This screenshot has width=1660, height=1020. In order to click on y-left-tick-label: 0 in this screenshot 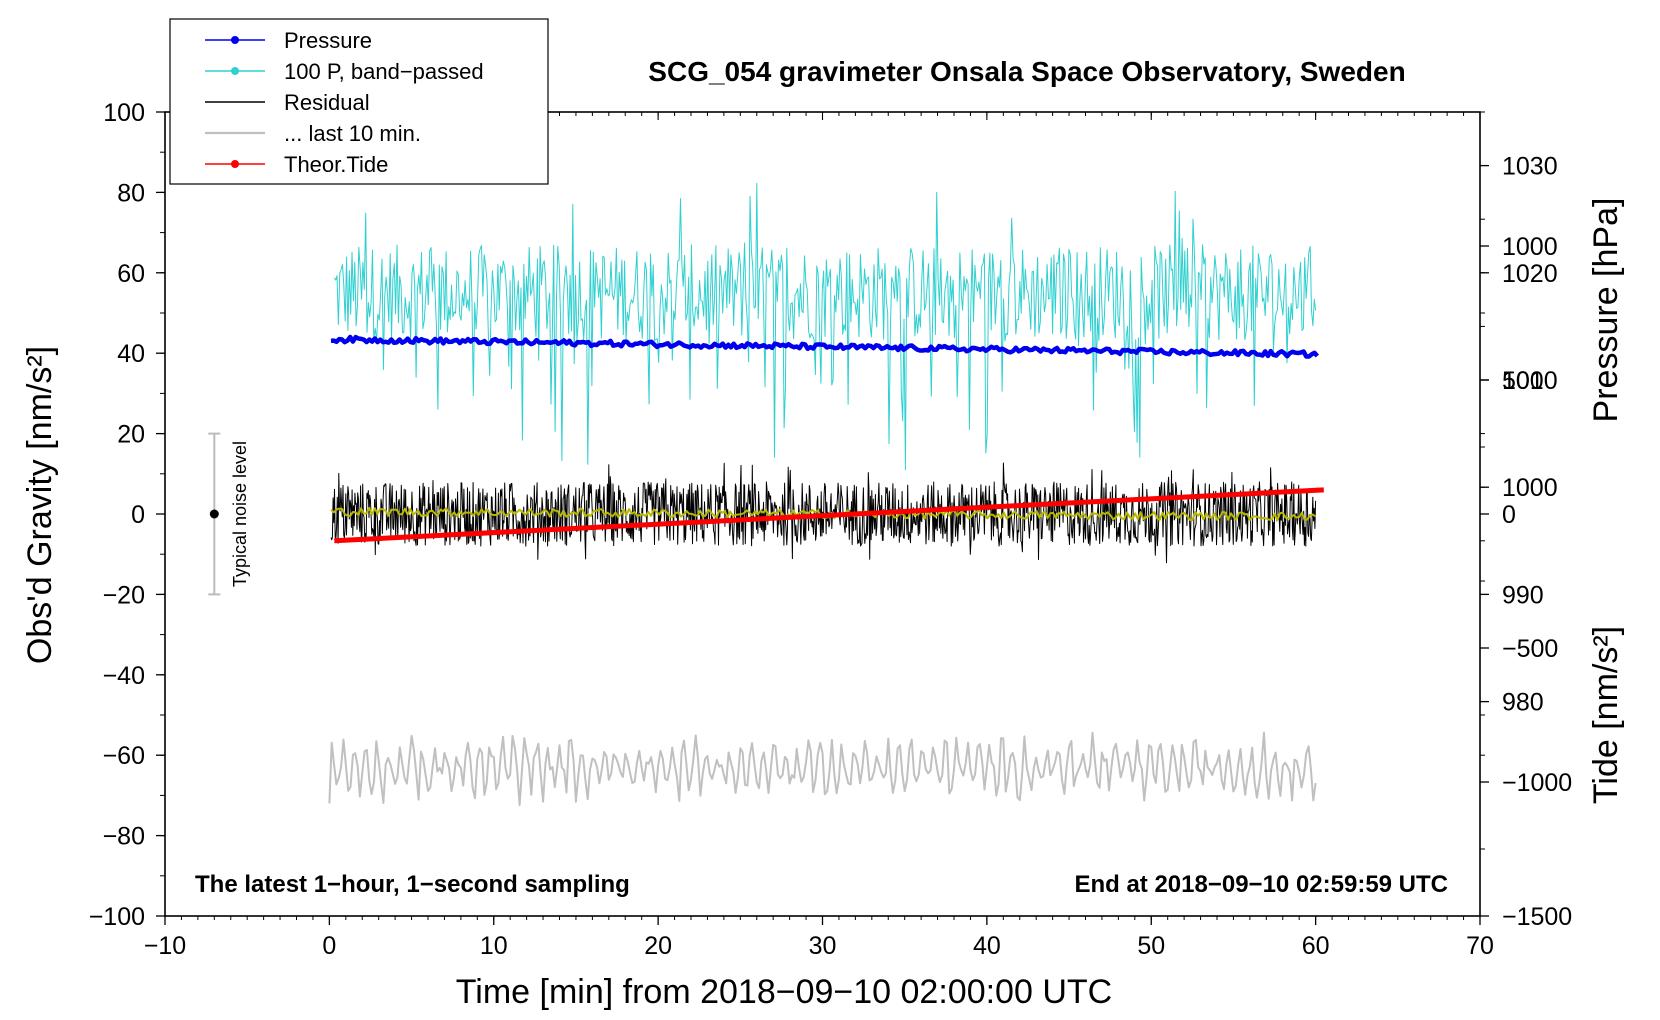, I will do `click(138, 515)`.